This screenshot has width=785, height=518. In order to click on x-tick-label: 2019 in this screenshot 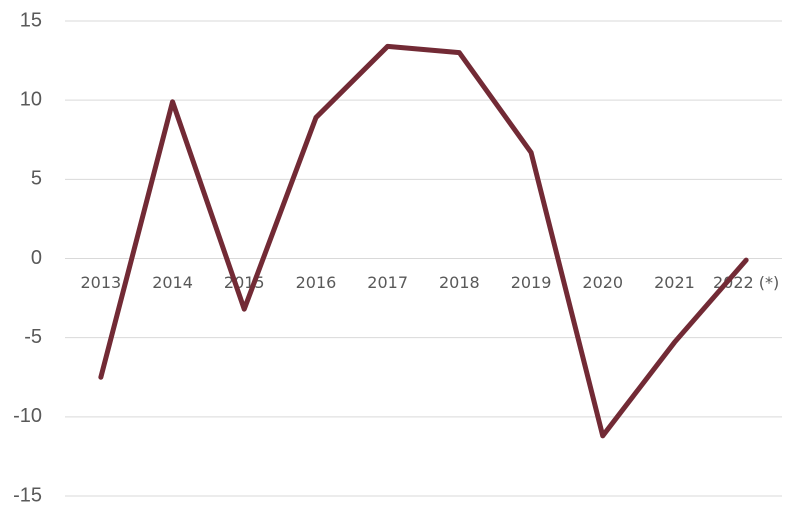, I will do `click(531, 282)`.